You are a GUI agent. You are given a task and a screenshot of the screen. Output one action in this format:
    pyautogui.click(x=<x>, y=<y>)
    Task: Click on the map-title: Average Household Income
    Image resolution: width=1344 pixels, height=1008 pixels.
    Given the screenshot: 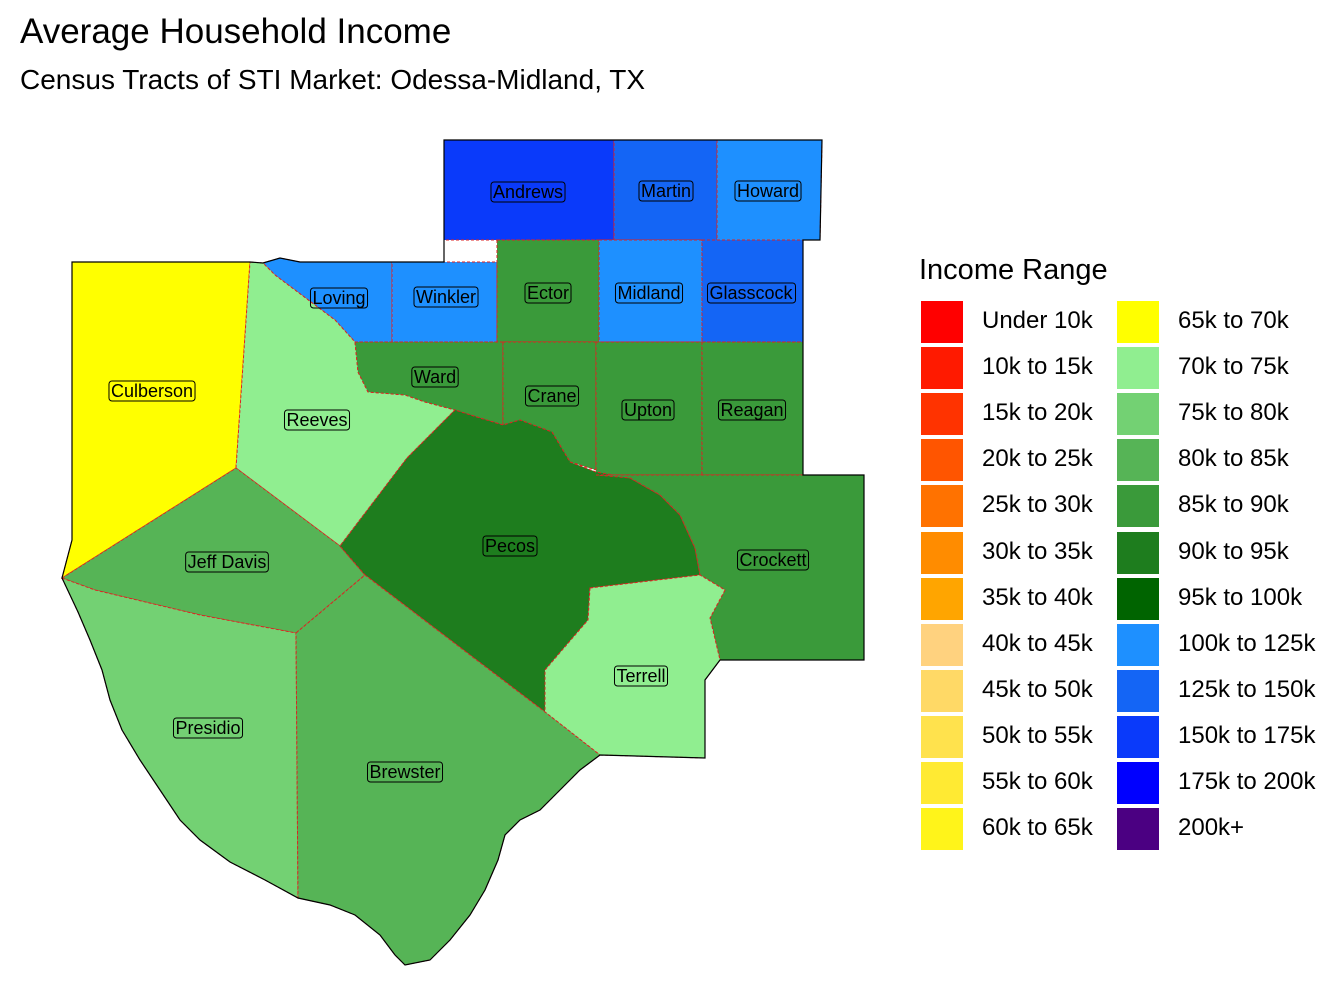 What is the action you would take?
    pyautogui.click(x=236, y=31)
    